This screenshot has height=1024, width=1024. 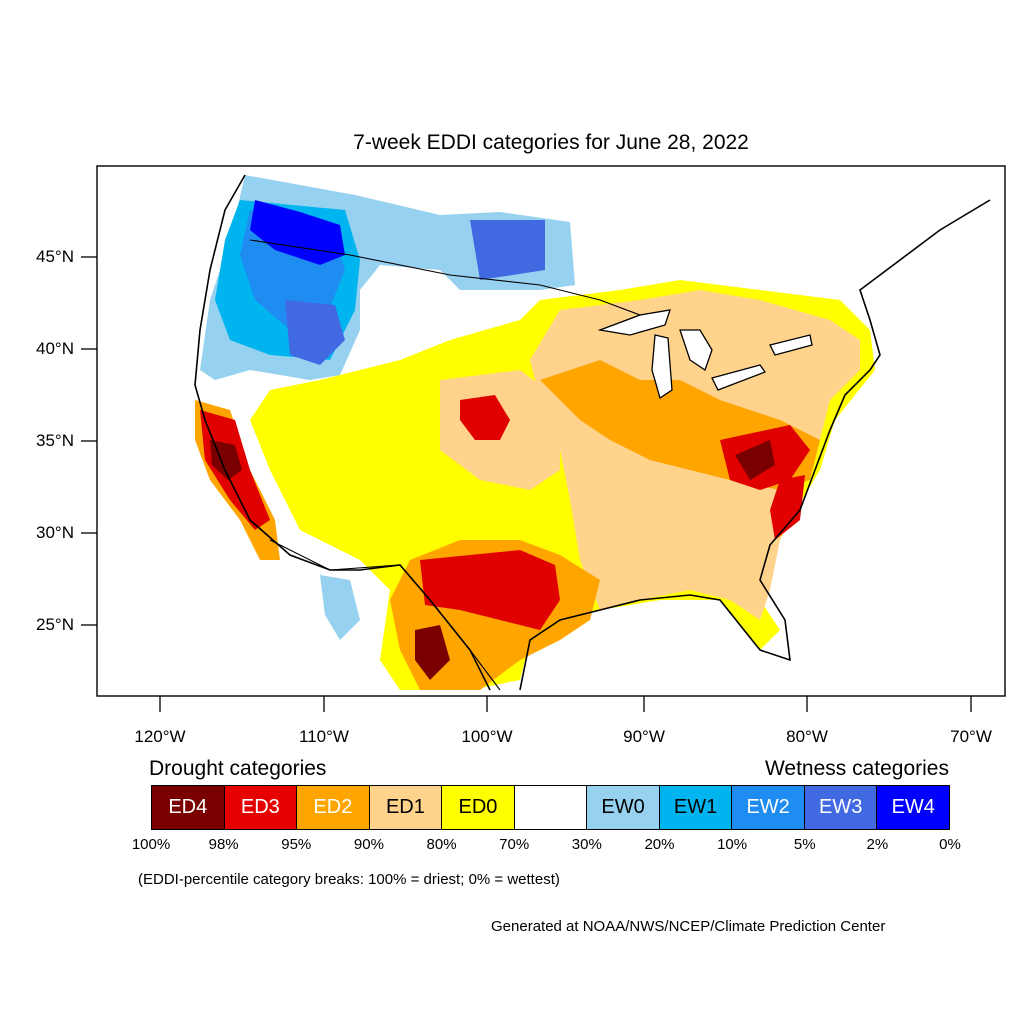 I want to click on wetness-heading: Wetness categories, so click(x=856, y=768).